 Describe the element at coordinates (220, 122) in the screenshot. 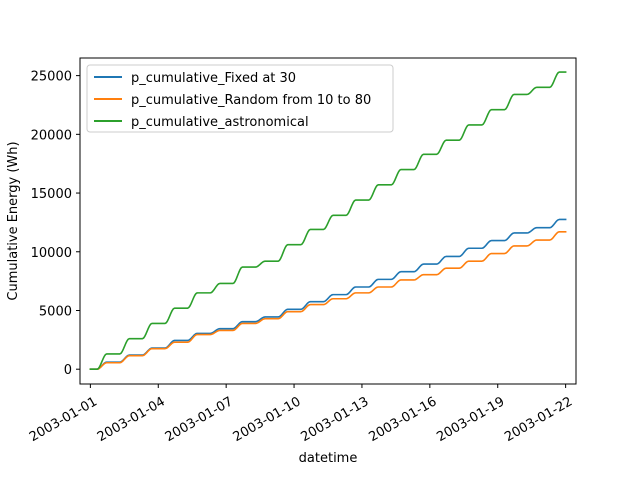

I see `legend-label-3: p_cumulative_astronomical` at that location.